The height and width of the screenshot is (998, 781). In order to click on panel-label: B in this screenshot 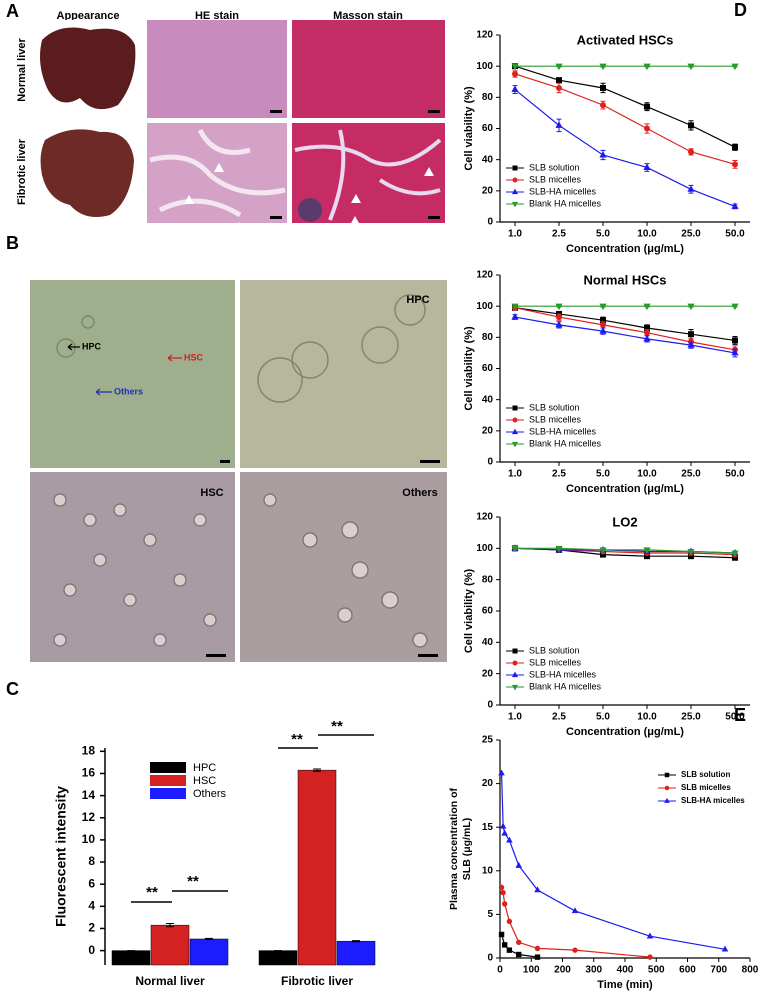, I will do `click(12, 243)`.